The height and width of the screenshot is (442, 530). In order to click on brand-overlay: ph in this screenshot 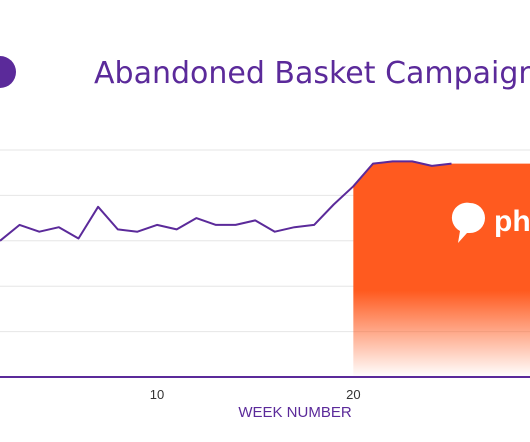, I will do `click(490, 222)`.